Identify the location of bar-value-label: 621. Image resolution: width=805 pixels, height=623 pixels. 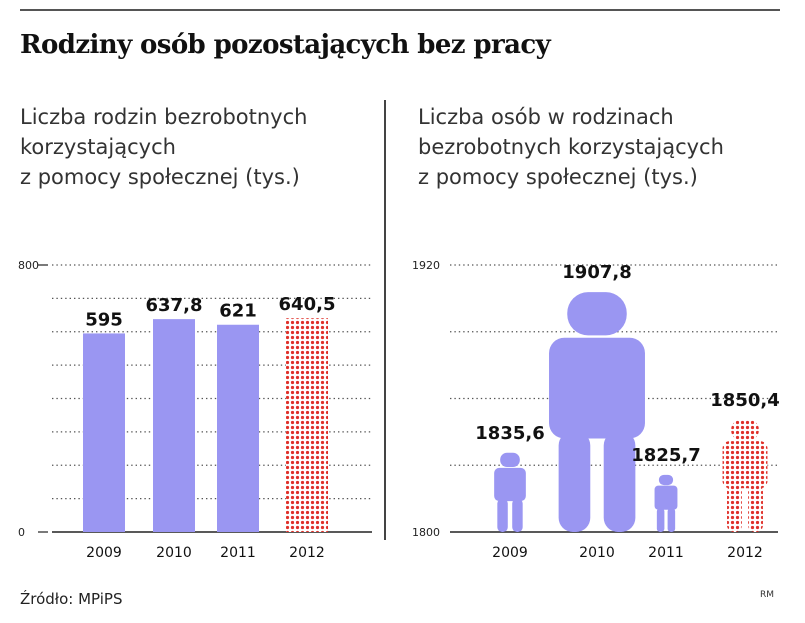
(238, 311).